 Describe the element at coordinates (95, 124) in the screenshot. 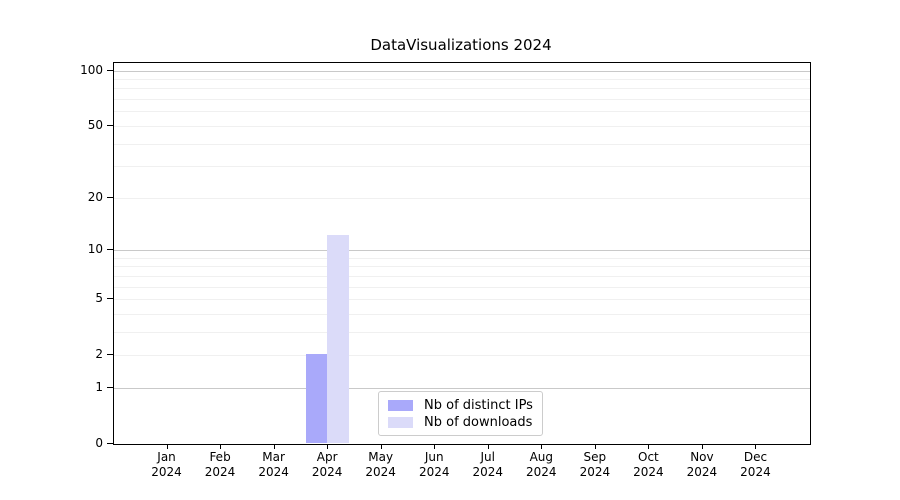

I see `y-tick-label-50: 50` at that location.